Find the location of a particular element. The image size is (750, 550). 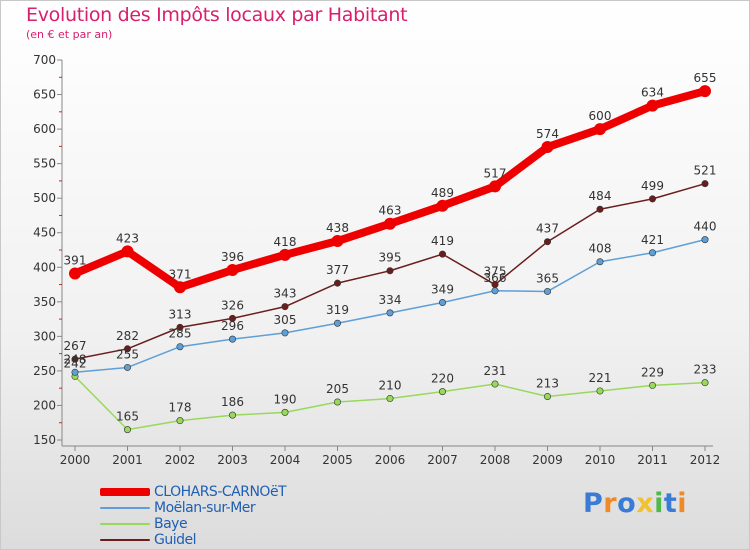

data-label: 438 is located at coordinates (337, 228).